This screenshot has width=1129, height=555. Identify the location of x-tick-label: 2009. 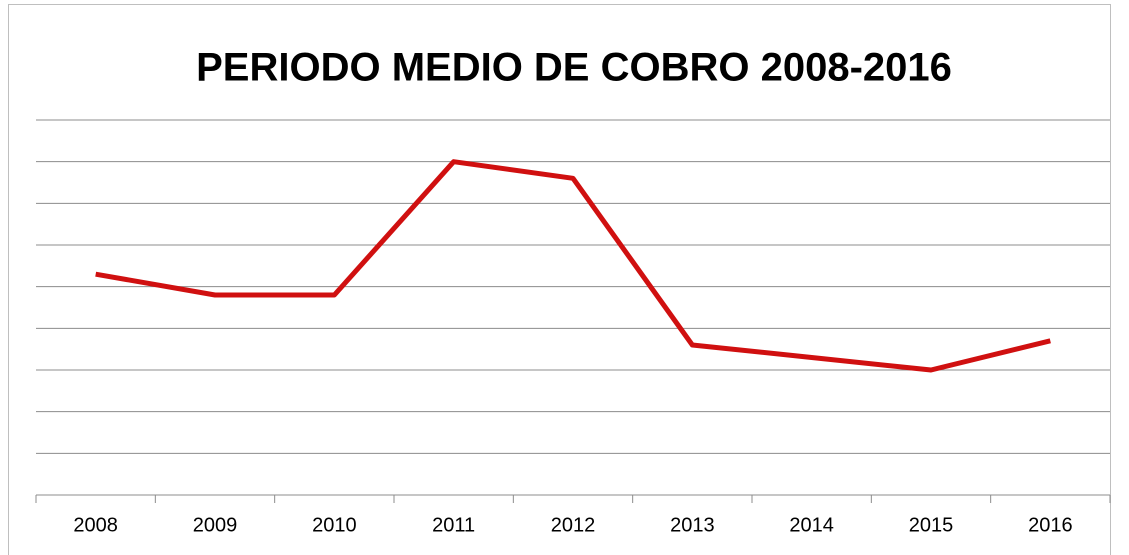
(215, 525).